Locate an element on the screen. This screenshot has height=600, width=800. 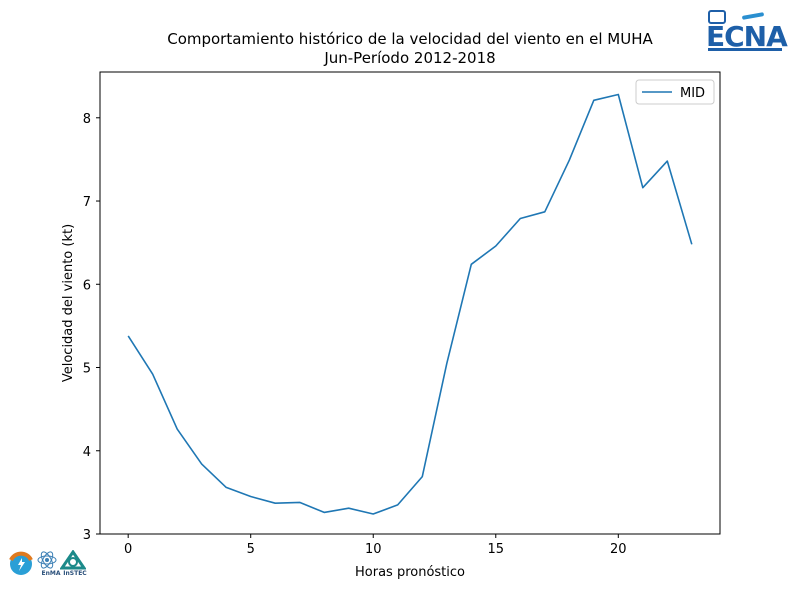
plane-icon is located at coordinates (753, 16).